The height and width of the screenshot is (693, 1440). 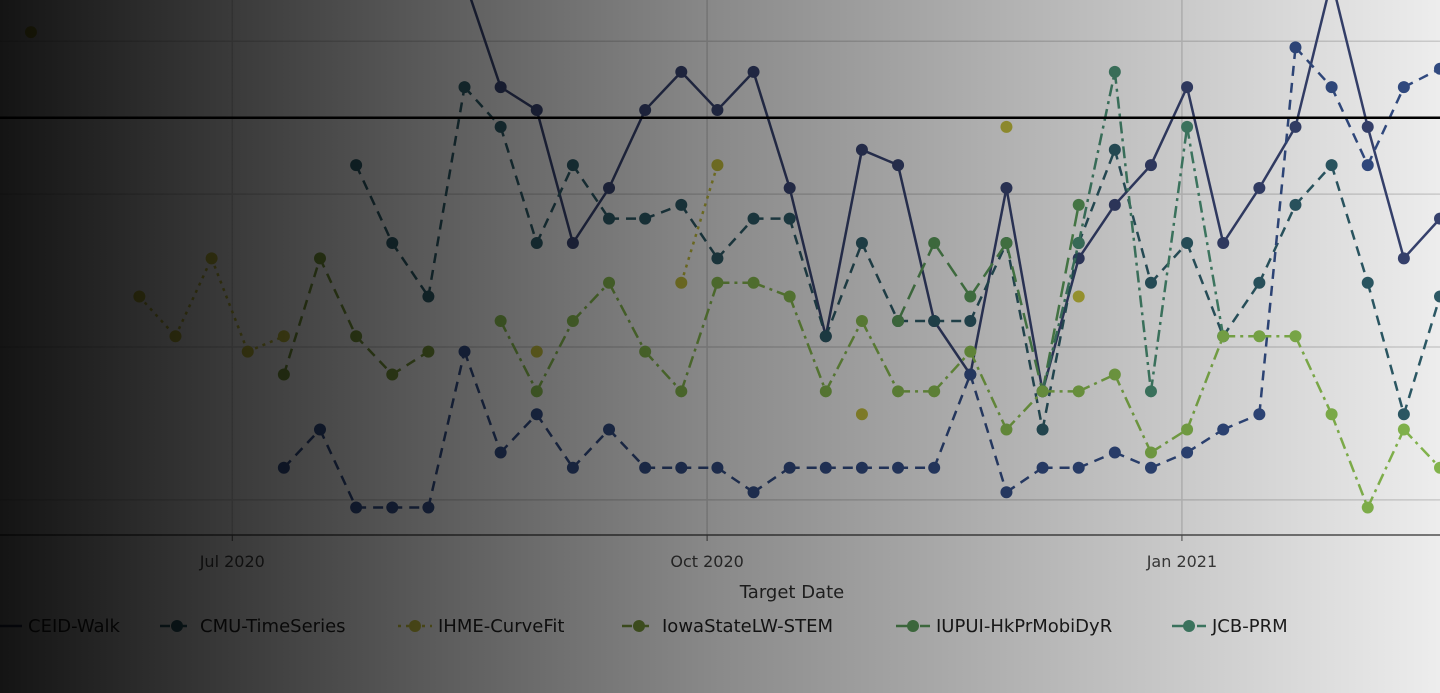 What do you see at coordinates (706, 561) in the screenshot?
I see `x-tick-label: Oct 2020` at bounding box center [706, 561].